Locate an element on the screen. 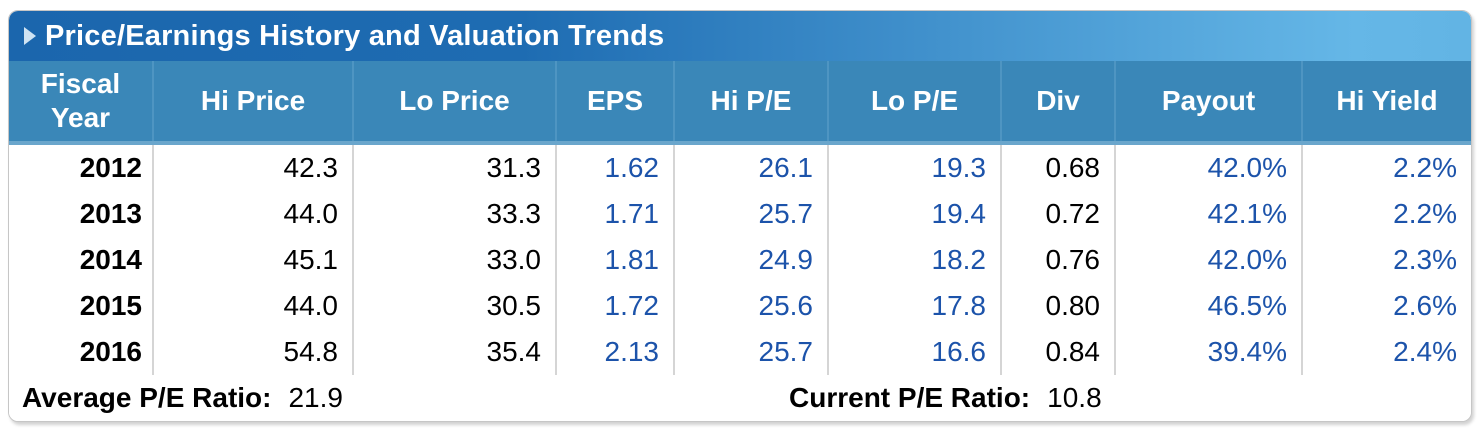 Image resolution: width=1482 pixels, height=442 pixels. cell-fiscal-year: 2015 is located at coordinates (81, 306).